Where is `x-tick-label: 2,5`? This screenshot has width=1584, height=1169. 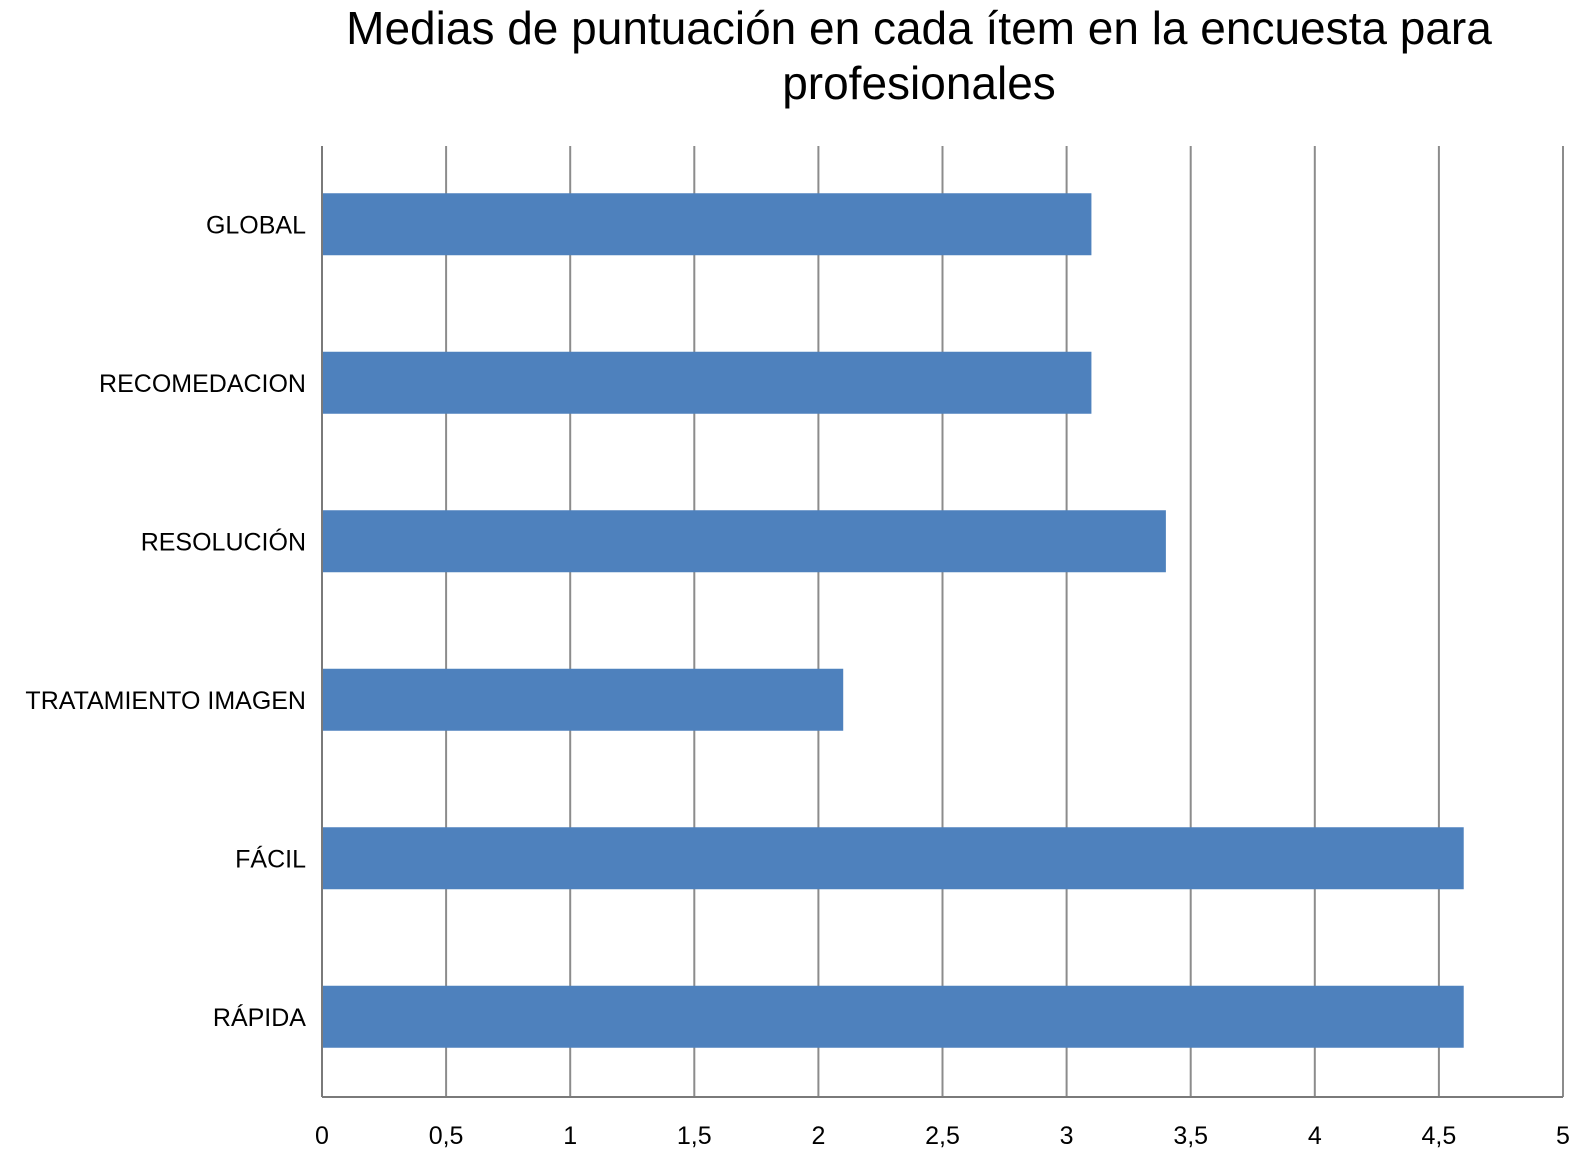
x-tick-label: 2,5 is located at coordinates (942, 1136).